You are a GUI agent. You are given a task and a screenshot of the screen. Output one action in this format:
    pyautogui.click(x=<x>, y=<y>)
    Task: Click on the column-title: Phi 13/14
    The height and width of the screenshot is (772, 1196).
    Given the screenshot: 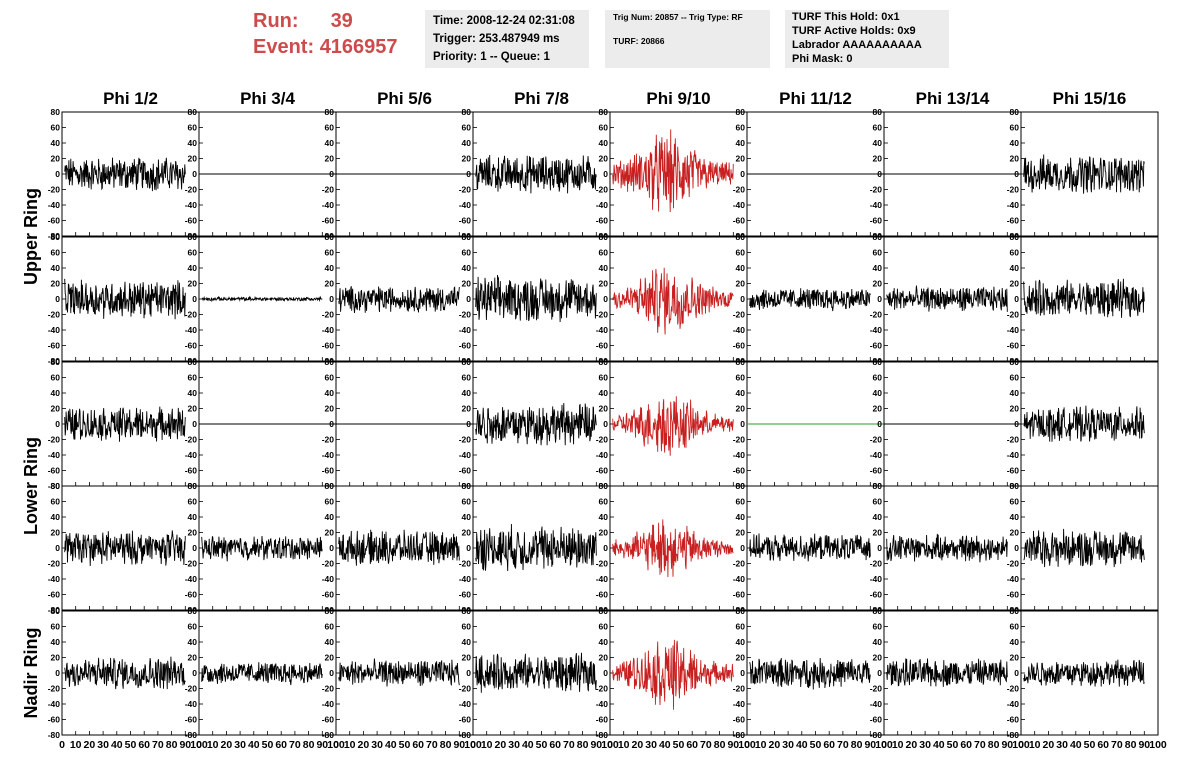 What is the action you would take?
    pyautogui.click(x=953, y=98)
    